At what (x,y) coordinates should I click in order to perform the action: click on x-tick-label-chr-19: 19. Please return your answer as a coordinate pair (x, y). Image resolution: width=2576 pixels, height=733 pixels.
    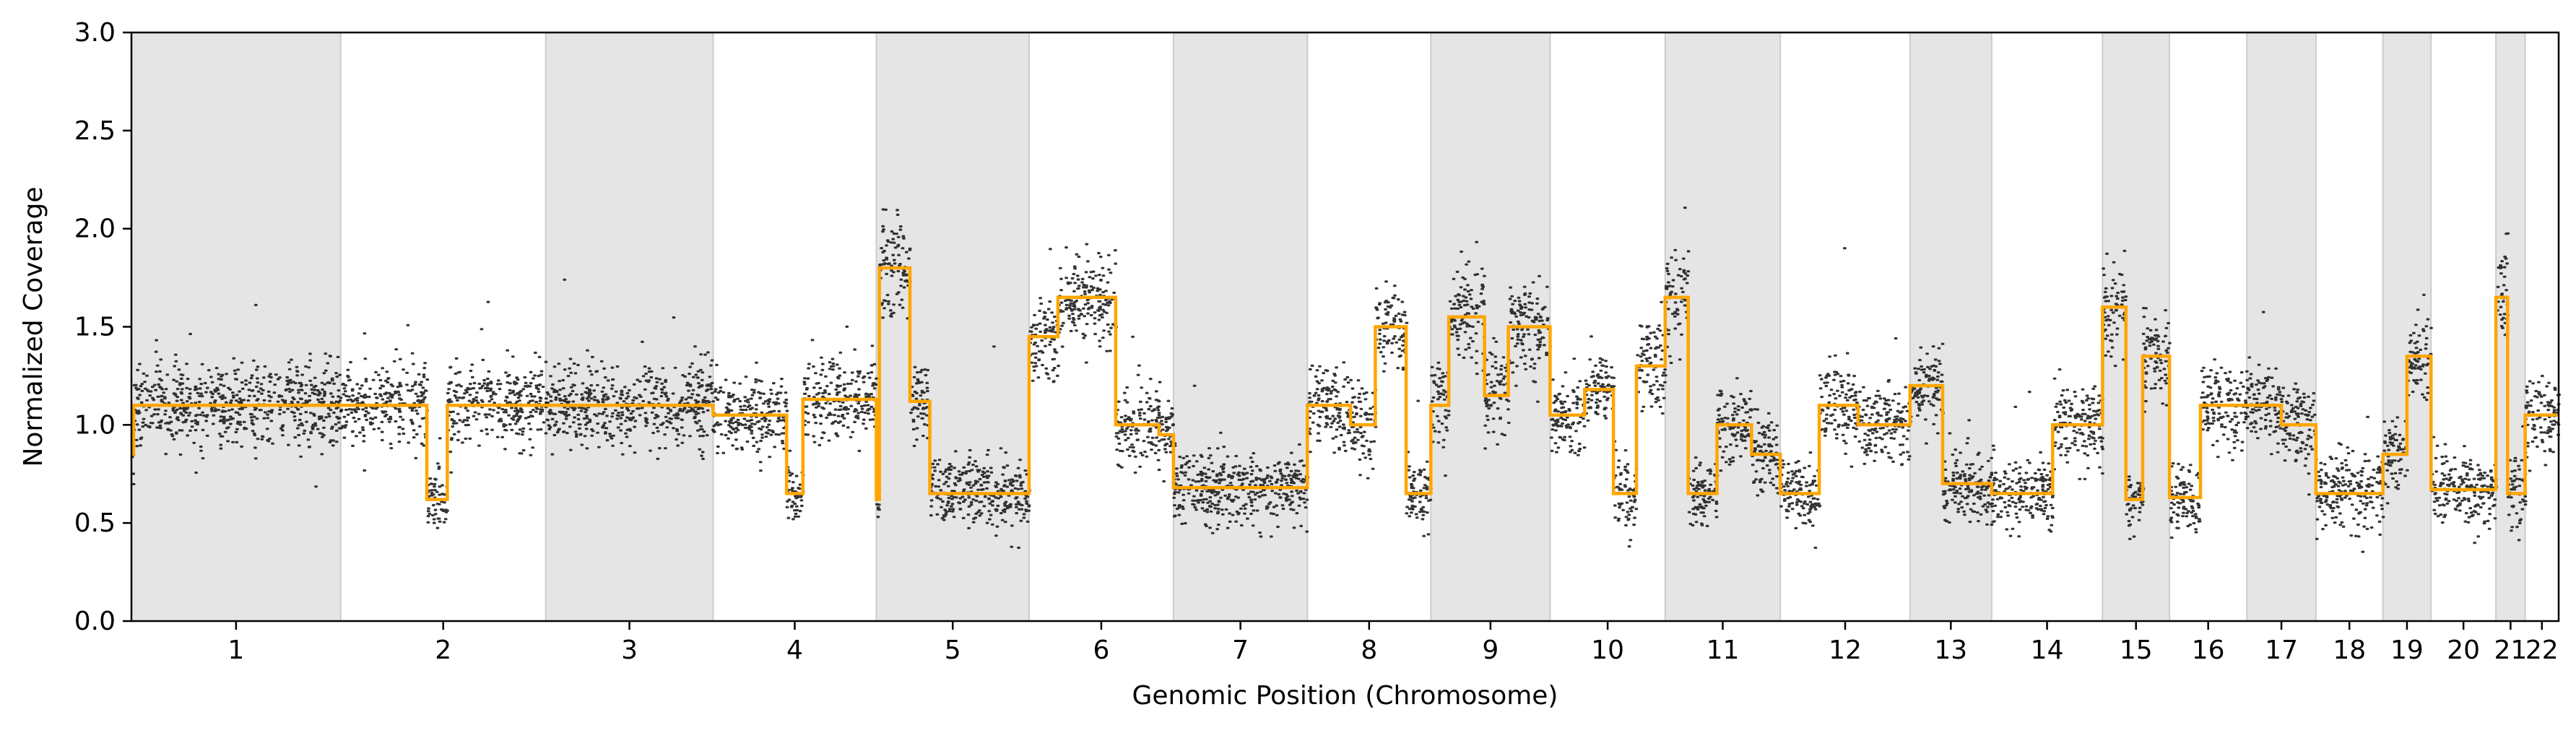
    Looking at the image, I should click on (2407, 650).